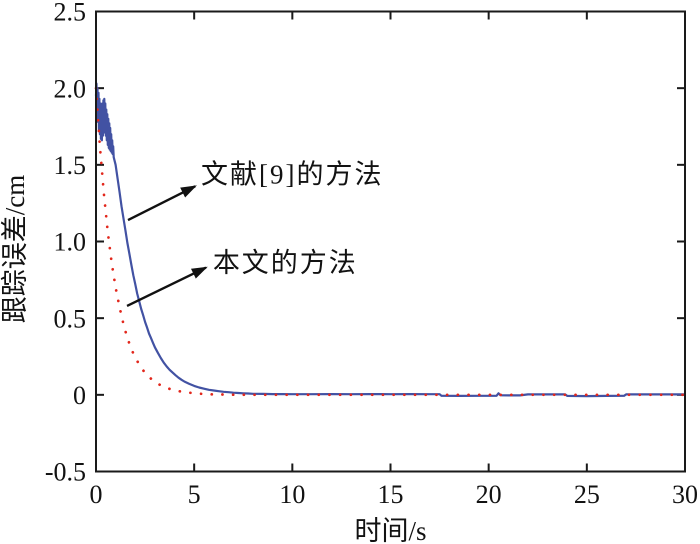 Image resolution: width=700 pixels, height=544 pixels. What do you see at coordinates (587, 494) in the screenshot?
I see `x-tick-label: 25` at bounding box center [587, 494].